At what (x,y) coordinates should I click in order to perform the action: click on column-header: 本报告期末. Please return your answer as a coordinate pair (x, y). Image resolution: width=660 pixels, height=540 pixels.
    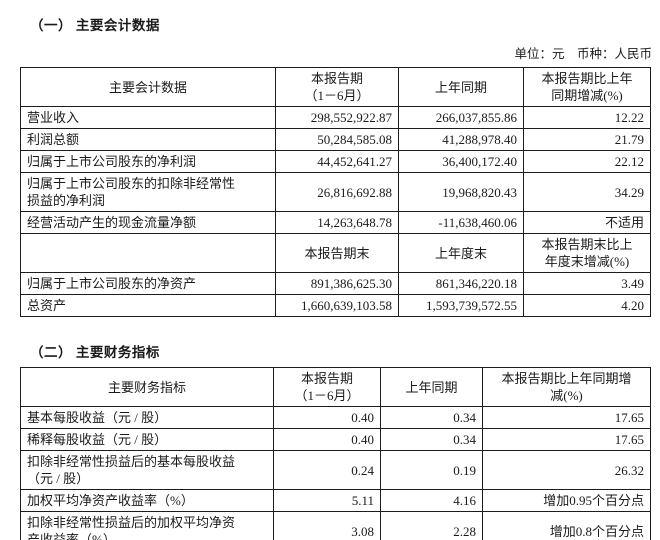
    Looking at the image, I should click on (337, 253).